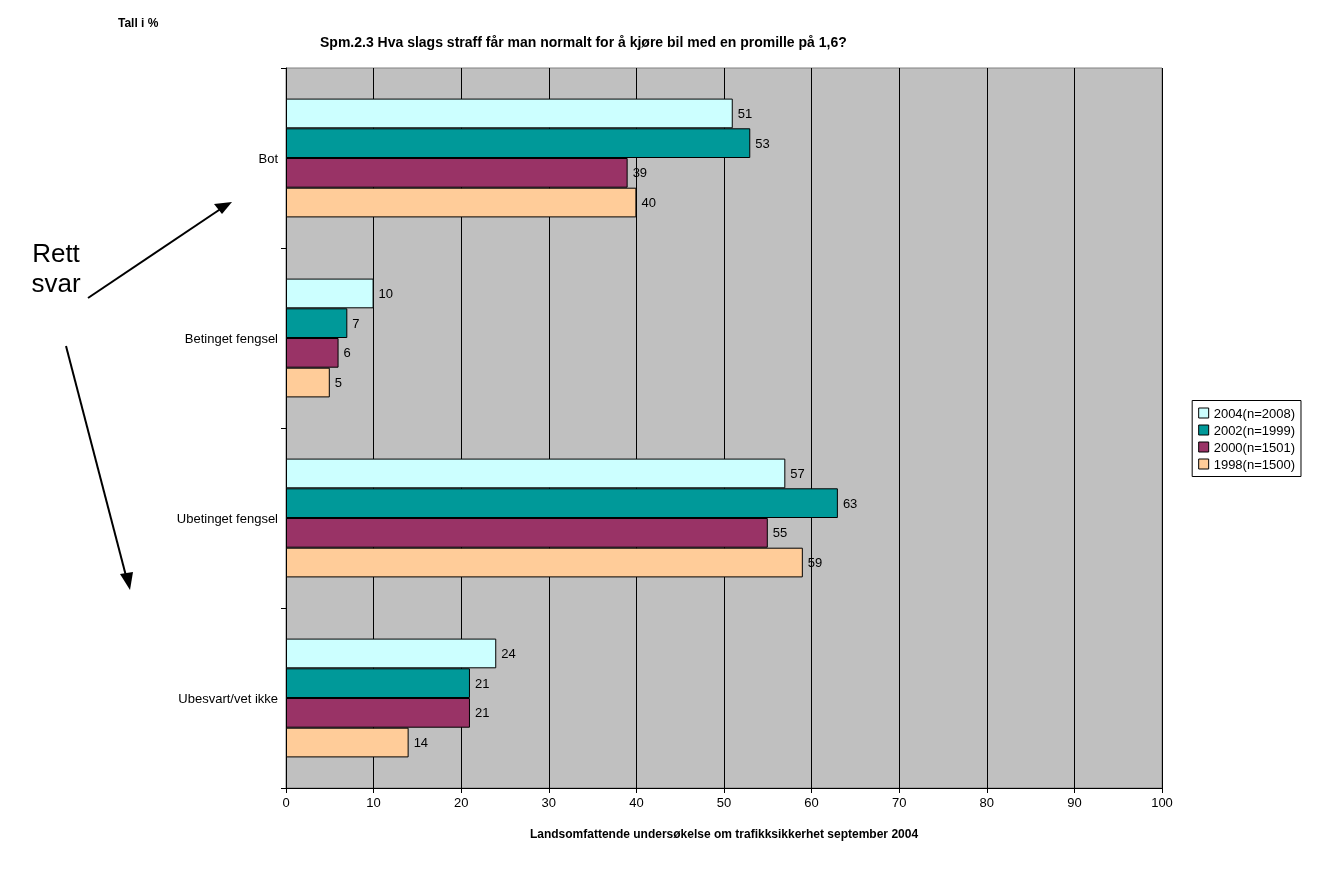 This screenshot has width=1325, height=877. I want to click on data-label: 6, so click(347, 353).